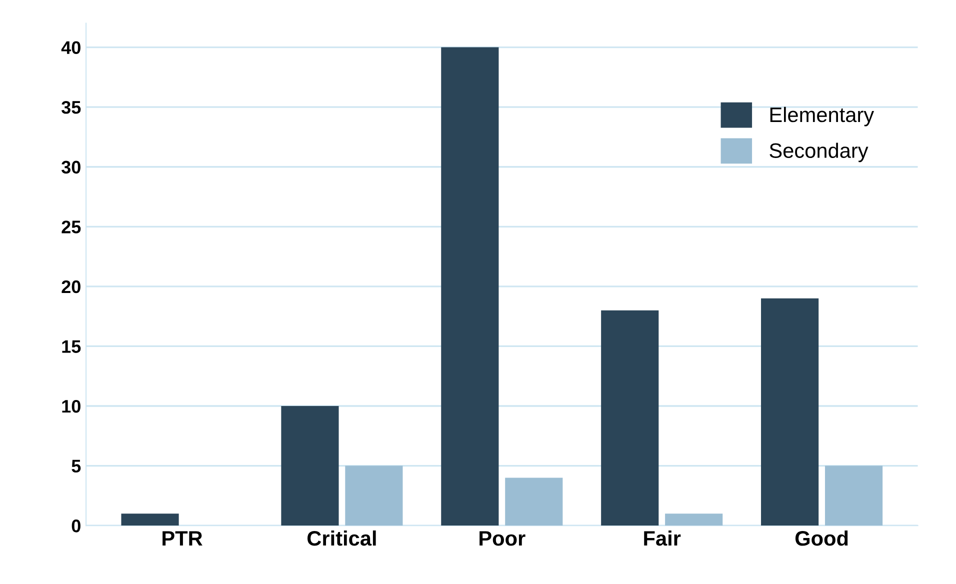 The width and height of the screenshot is (956, 584). Describe the element at coordinates (182, 538) in the screenshot. I see `x-tick-label: PTR` at that location.